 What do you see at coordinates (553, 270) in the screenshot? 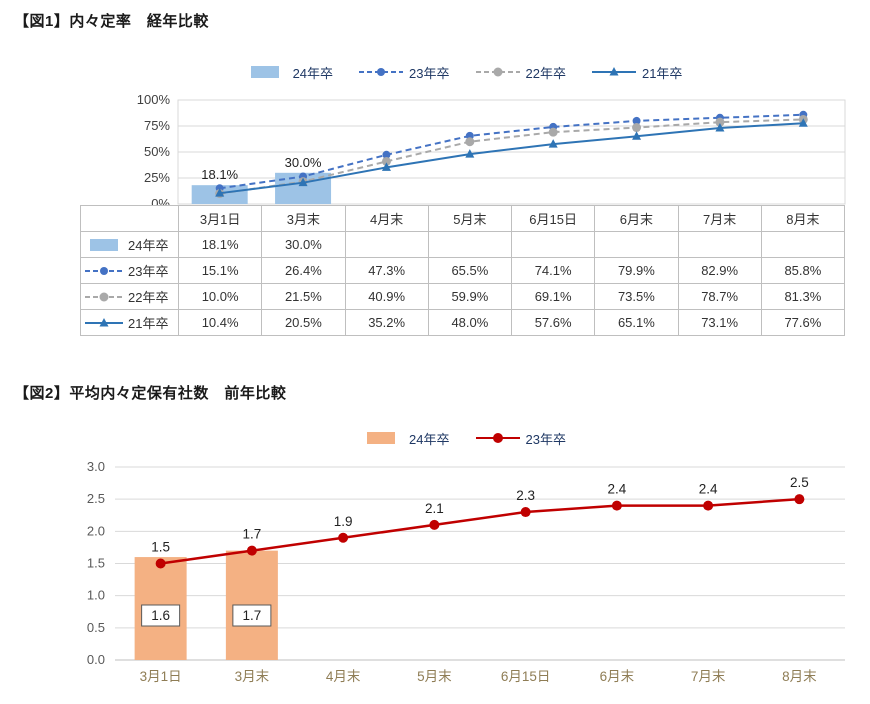
I see `table-value-cell: 74.1%` at bounding box center [553, 270].